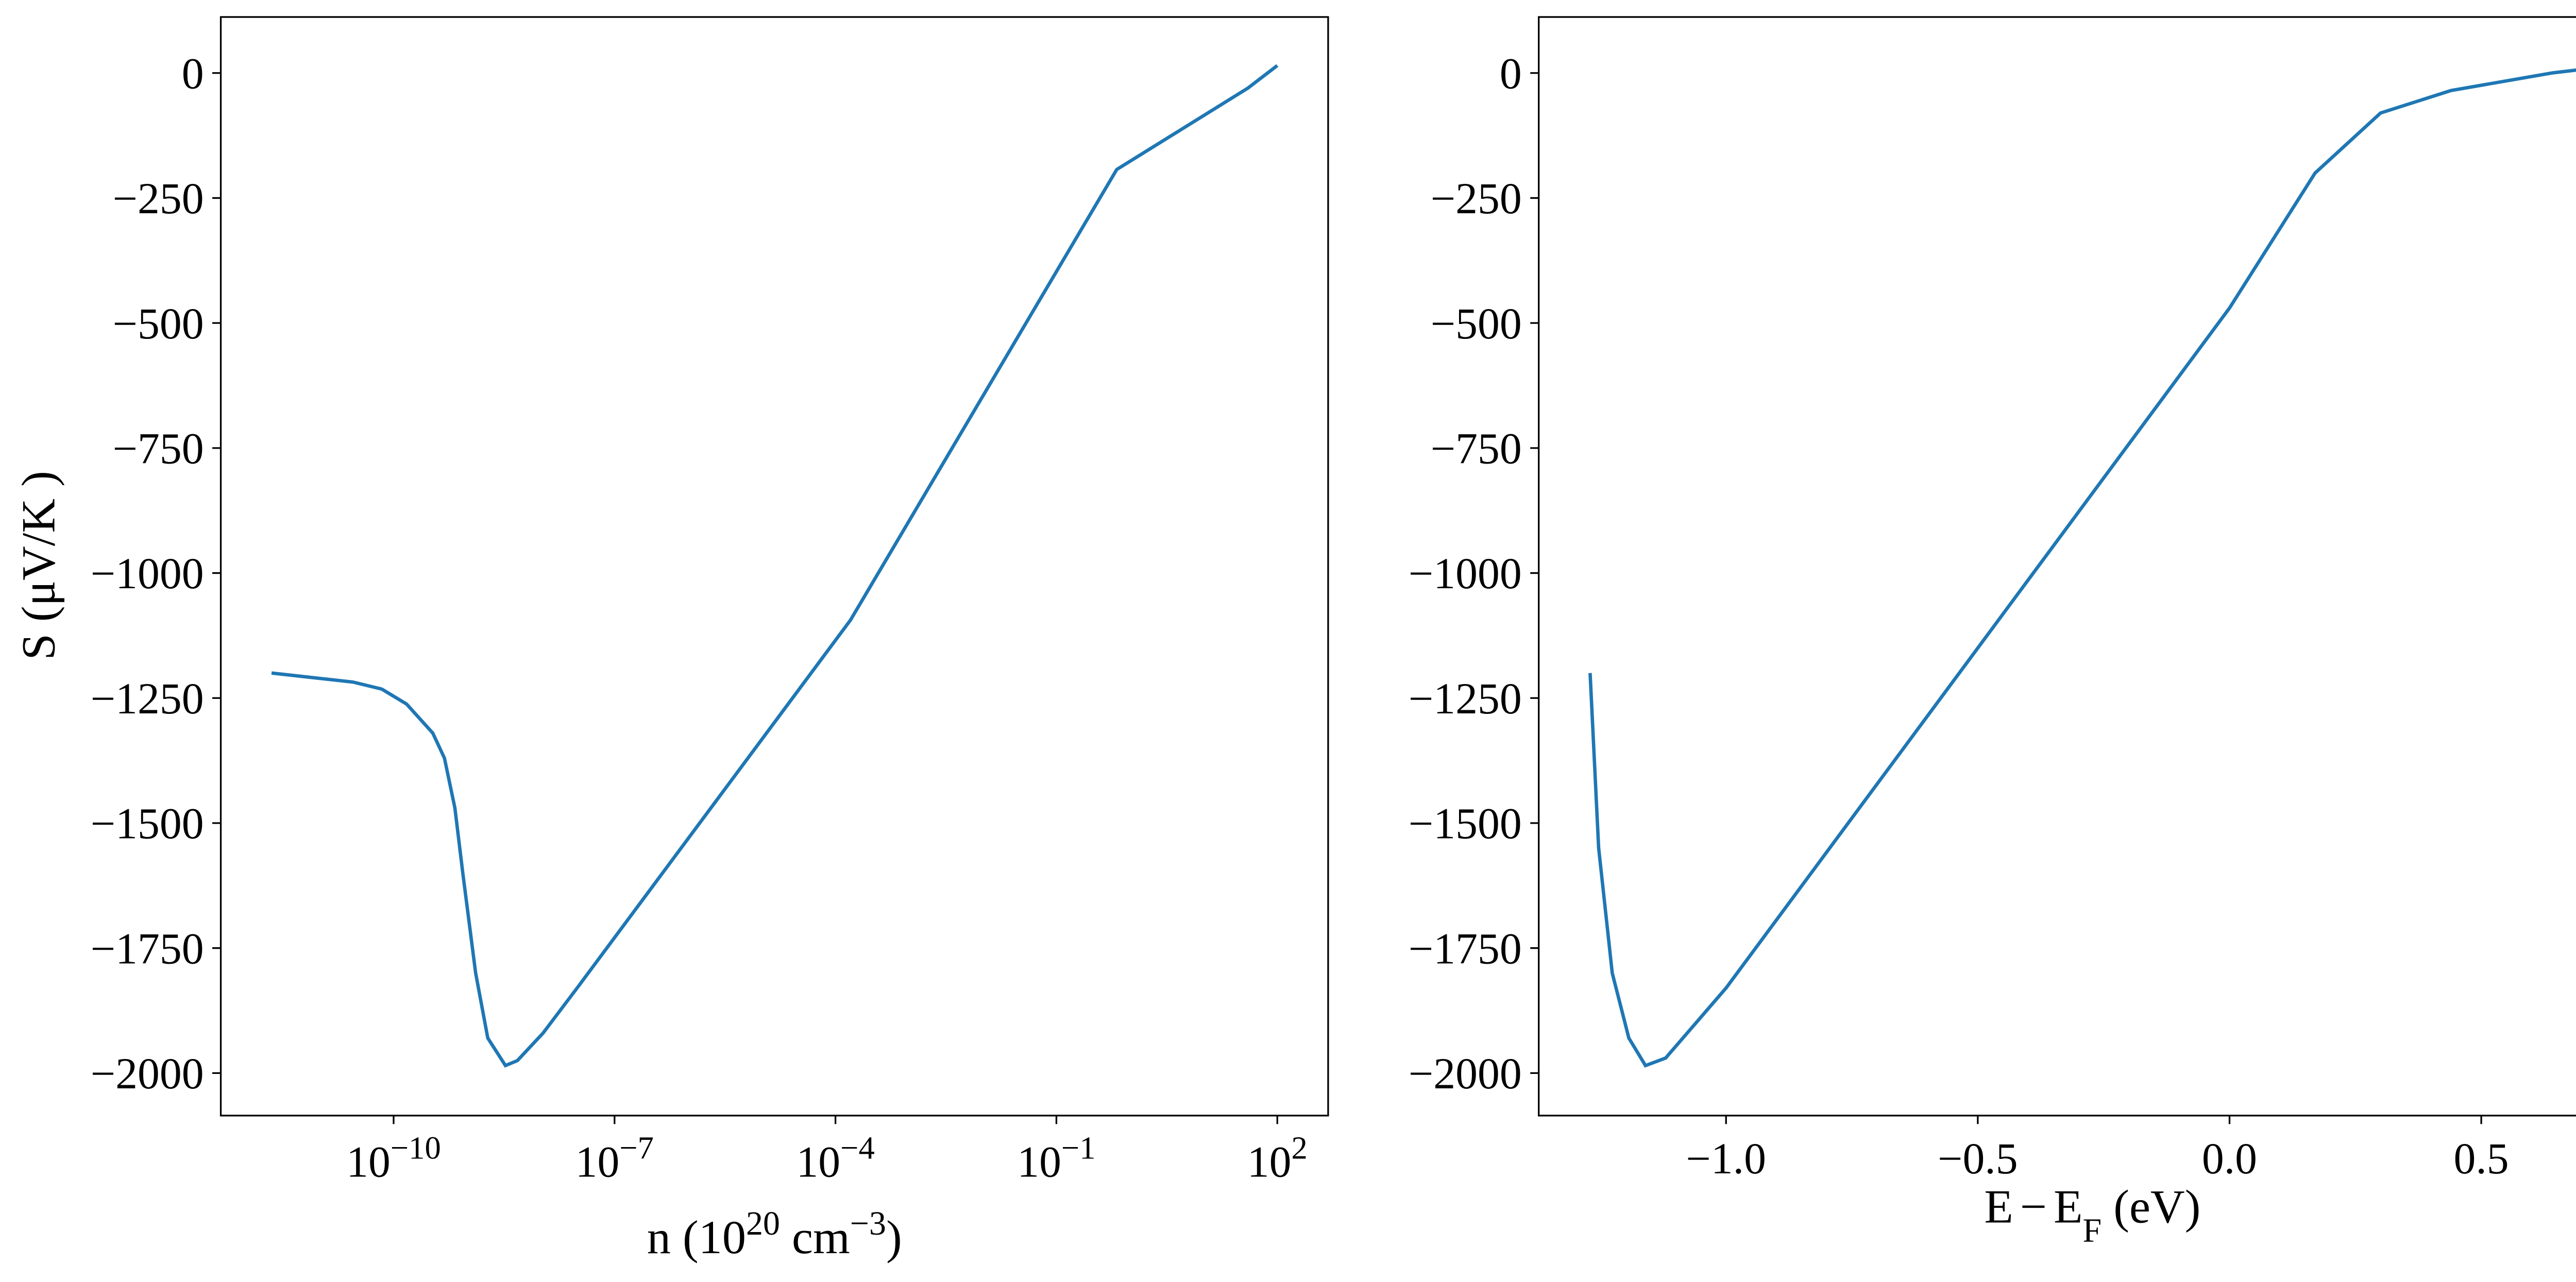 This screenshot has height=1282, width=2576. What do you see at coordinates (696, 1237) in the screenshot?
I see `label-part: n (10` at bounding box center [696, 1237].